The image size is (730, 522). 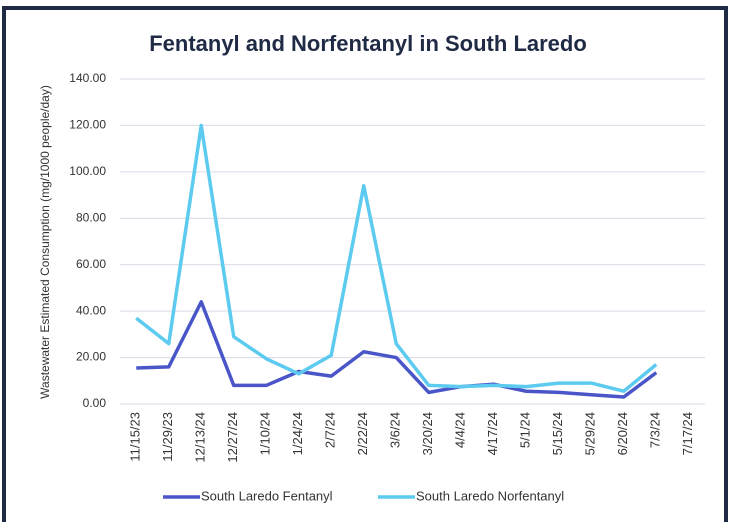 What do you see at coordinates (267, 495) in the screenshot?
I see `legend-label: South Laredo Fentanyl` at bounding box center [267, 495].